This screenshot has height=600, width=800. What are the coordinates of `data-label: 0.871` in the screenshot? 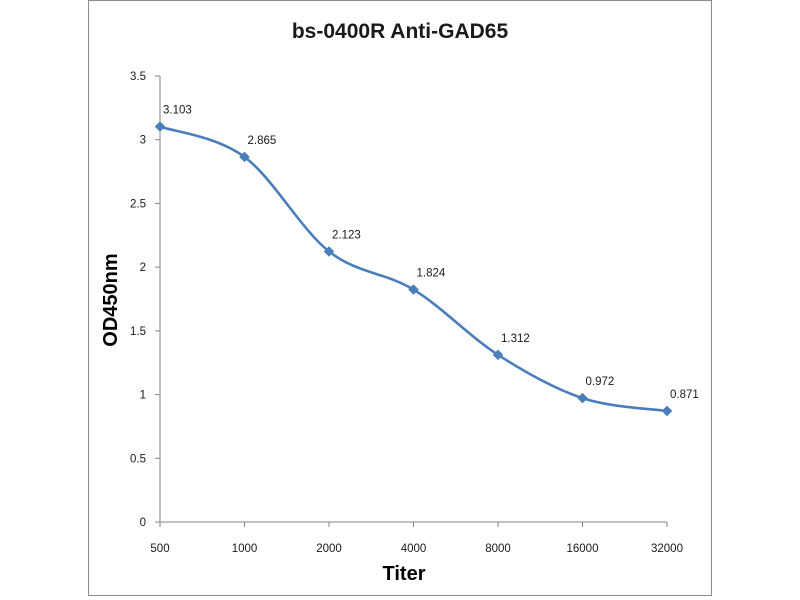 It's located at (684, 395).